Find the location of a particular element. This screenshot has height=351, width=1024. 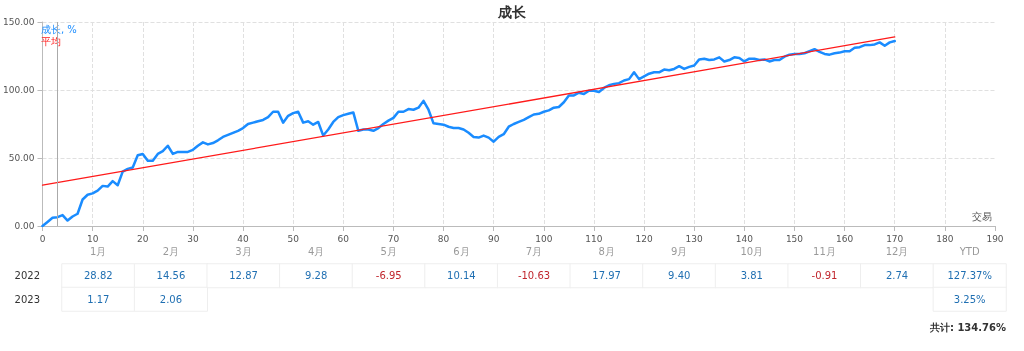

x-tick-label: 6月 is located at coordinates (461, 251).